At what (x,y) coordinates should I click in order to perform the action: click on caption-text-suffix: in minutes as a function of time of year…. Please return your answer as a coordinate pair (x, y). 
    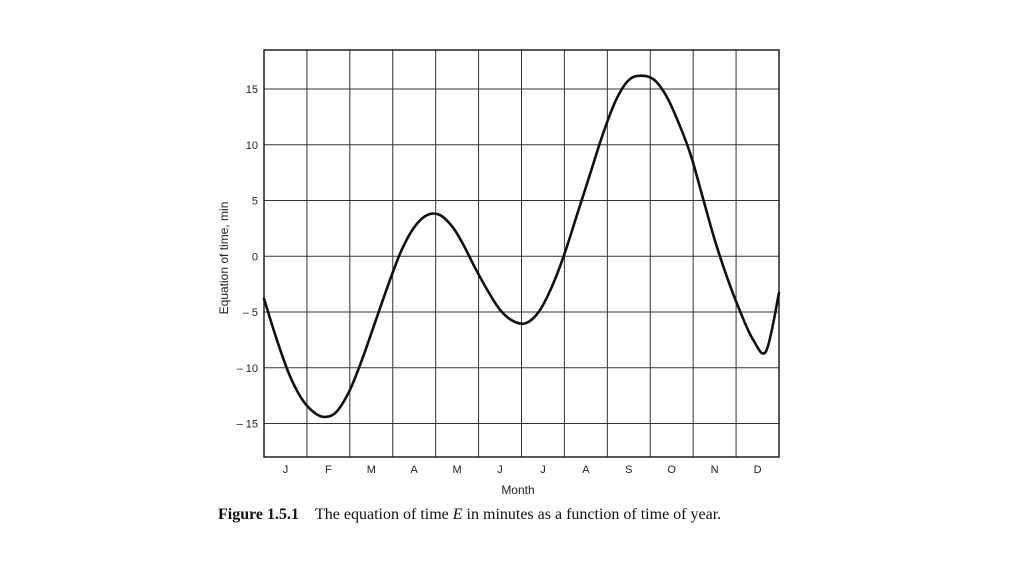
    Looking at the image, I should click on (592, 514).